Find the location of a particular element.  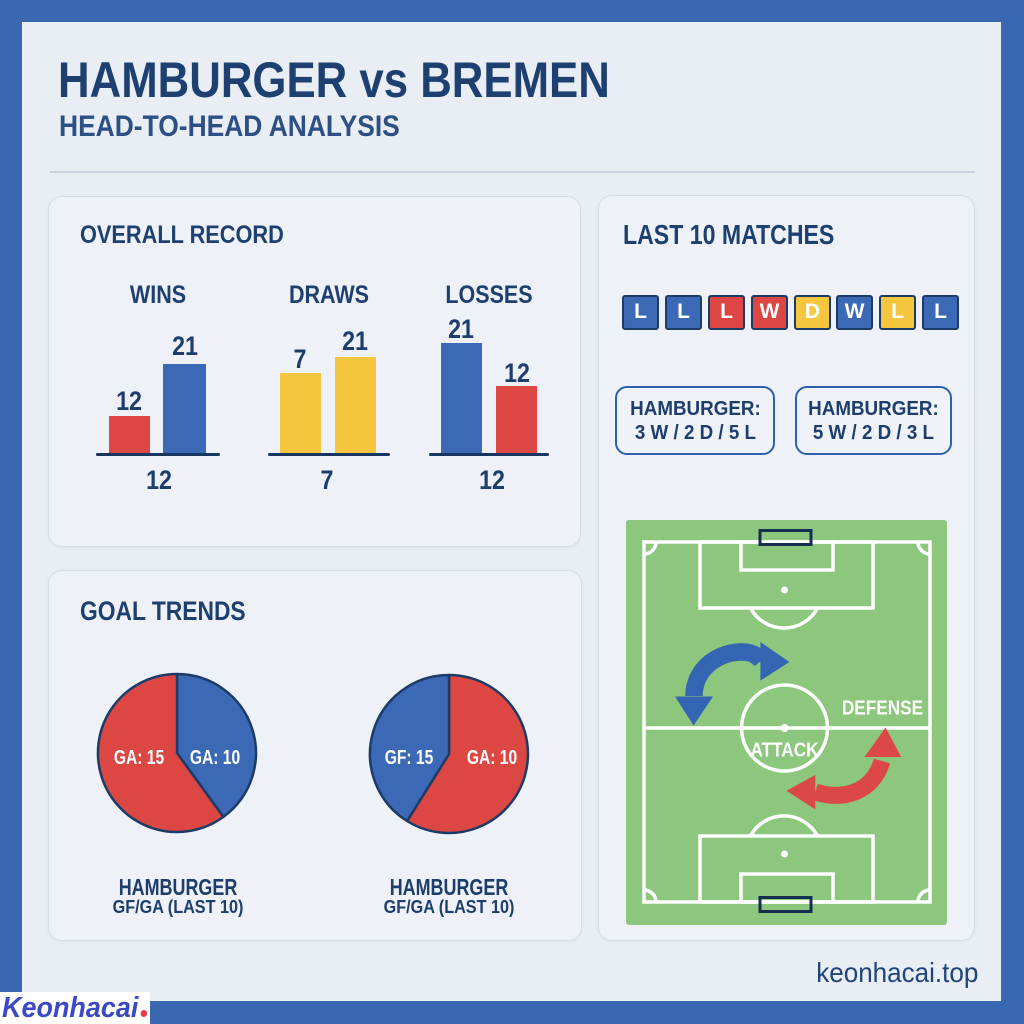

svg-text: ATTACK is located at coordinates (784, 749).